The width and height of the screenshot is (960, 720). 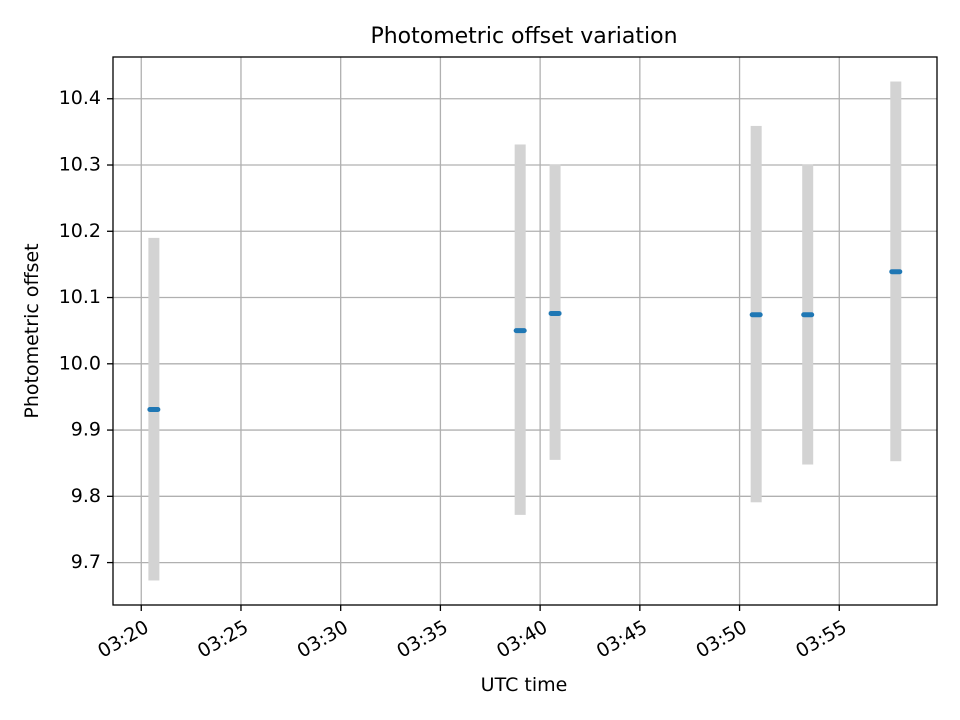 I want to click on y-tick-label: 10.1, so click(x=80, y=297).